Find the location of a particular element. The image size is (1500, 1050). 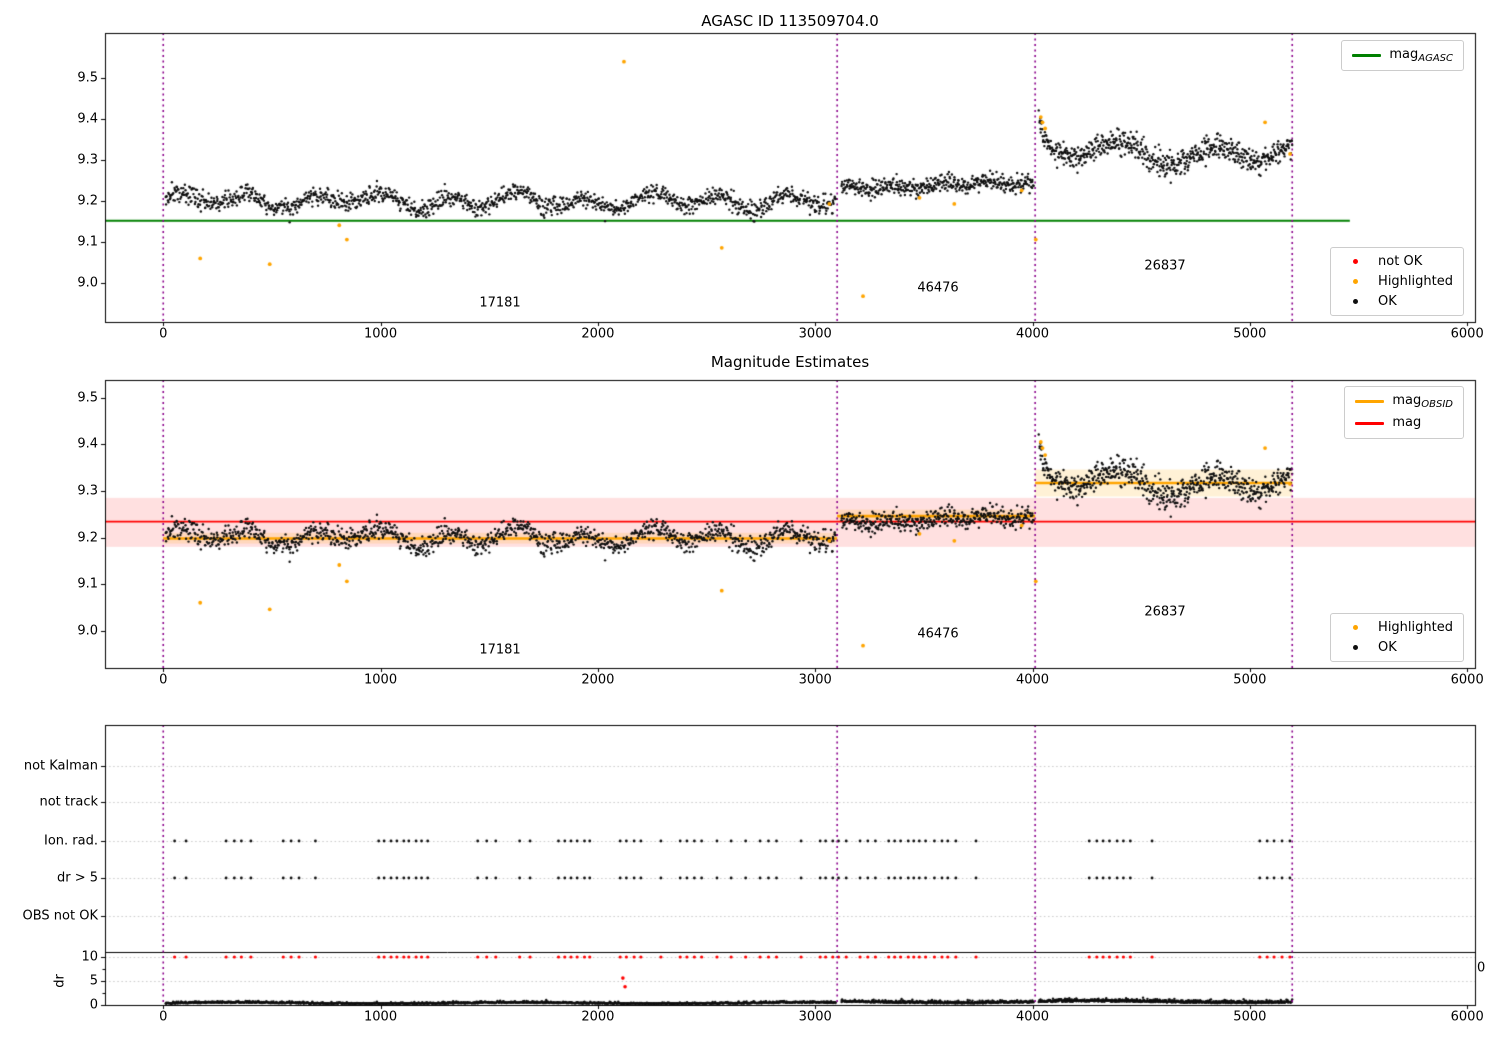

legend-label: not OK is located at coordinates (1400, 261).